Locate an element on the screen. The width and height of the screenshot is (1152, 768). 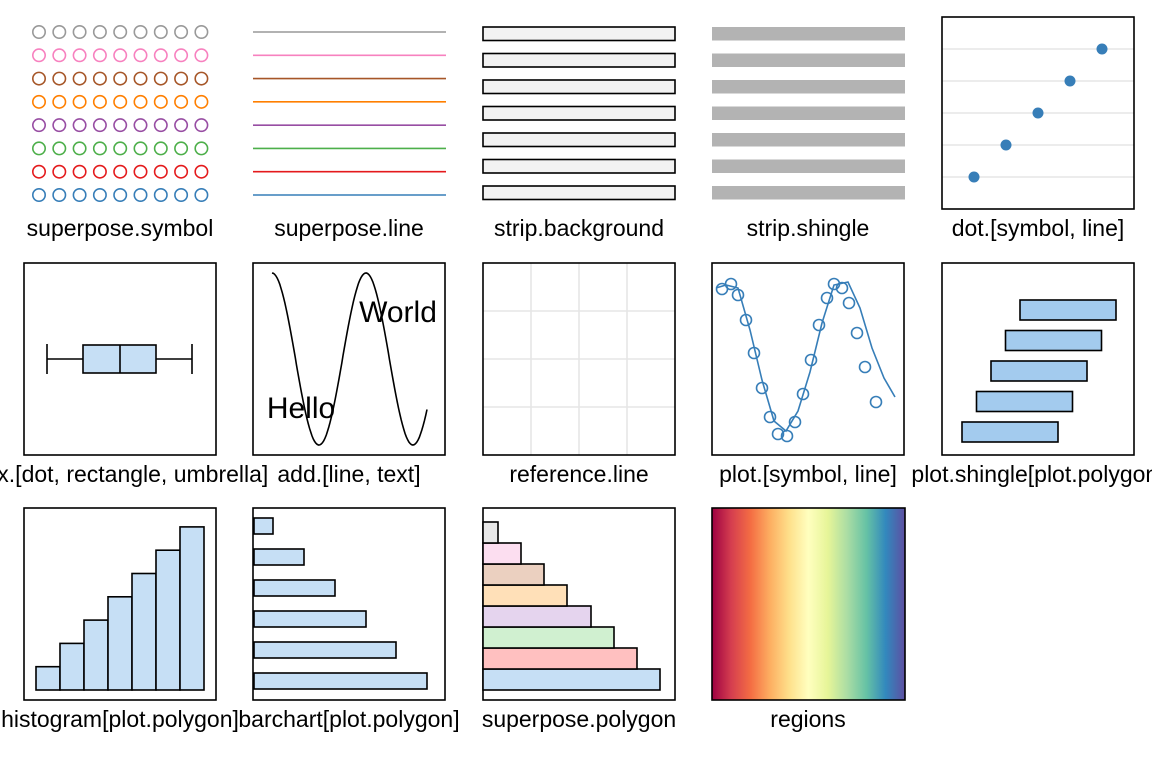
panel-regions: regions is located at coordinates (808, 619).